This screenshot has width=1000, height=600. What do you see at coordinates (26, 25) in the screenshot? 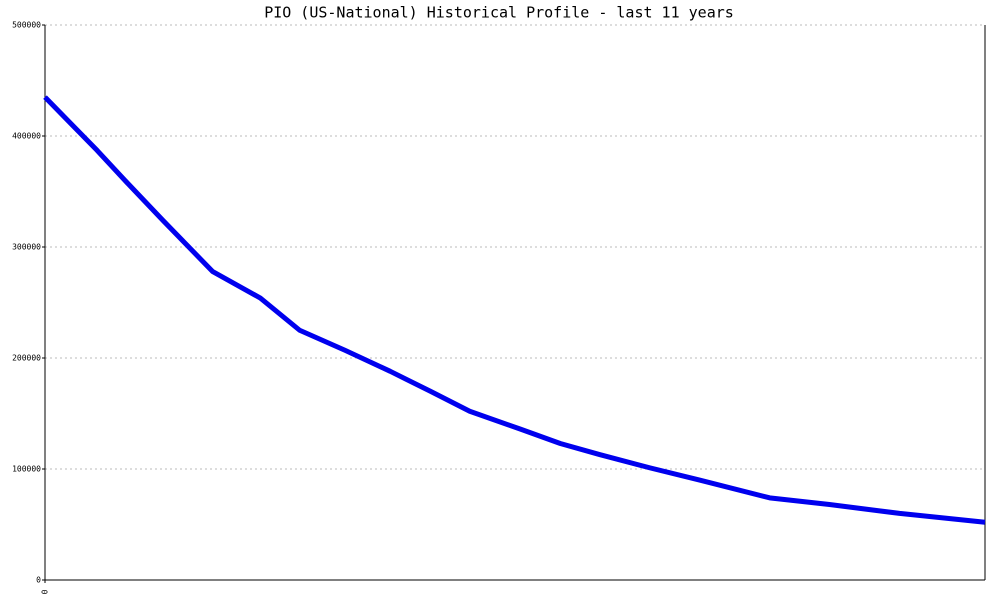
I see `y-tick-label: 500000` at bounding box center [26, 25].